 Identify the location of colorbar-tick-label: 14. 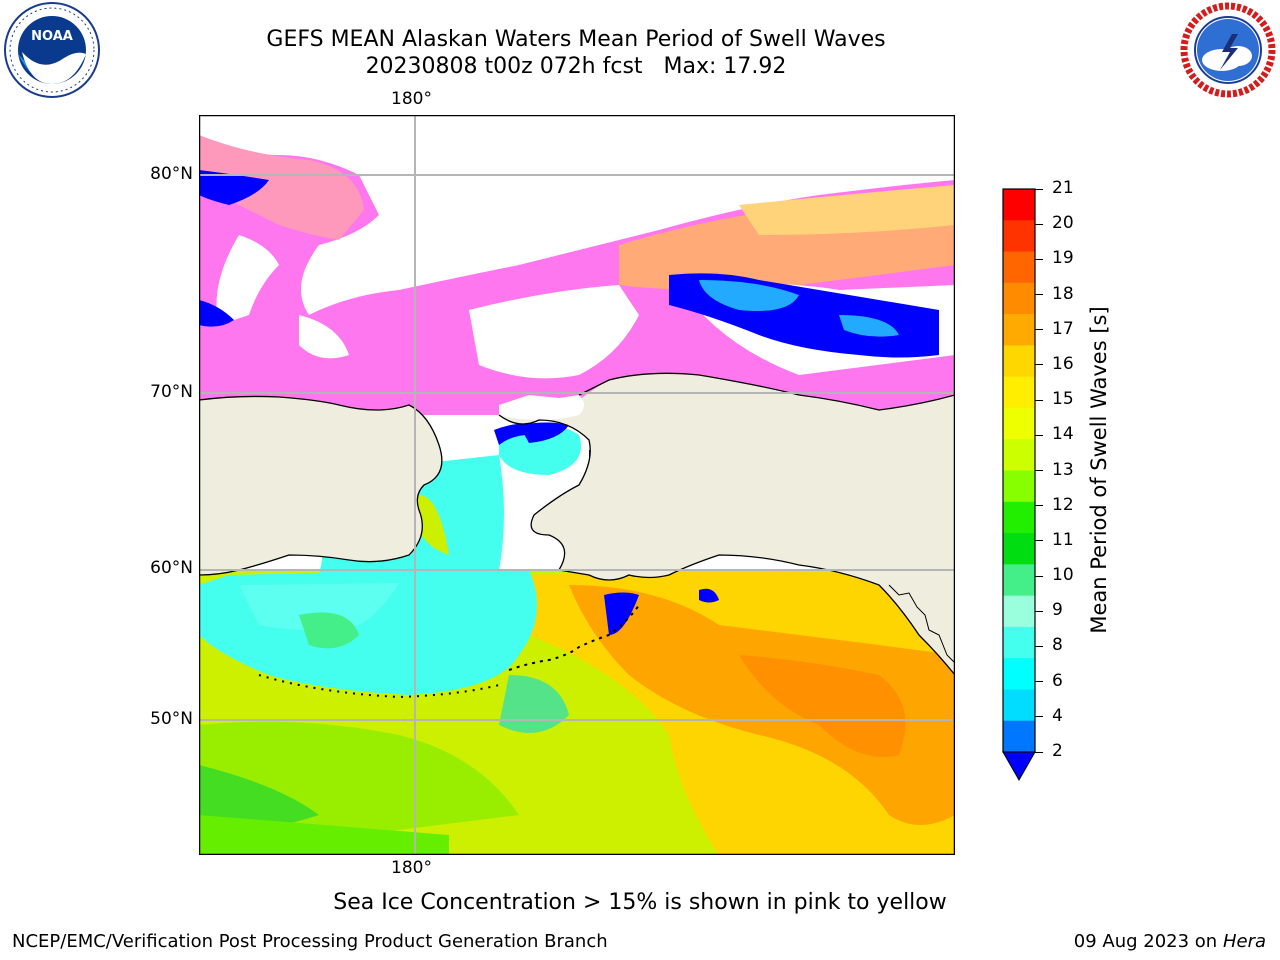
(1063, 434).